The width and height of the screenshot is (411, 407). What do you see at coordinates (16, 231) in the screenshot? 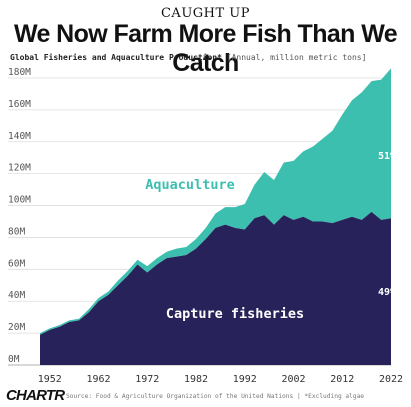
I see `y-tick-label: 80M` at bounding box center [16, 231].